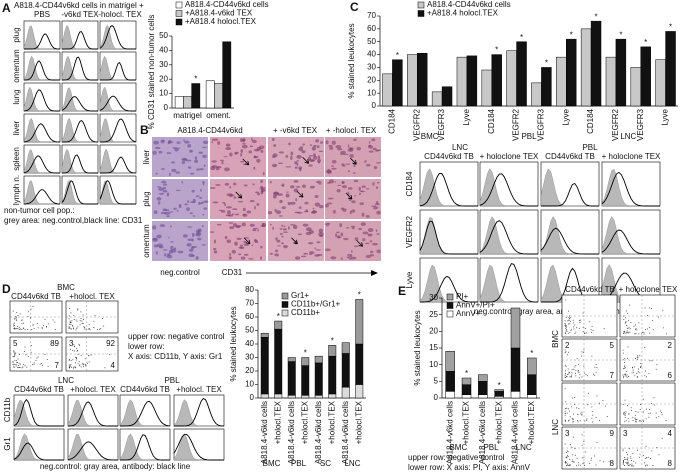 This screenshot has width=680, height=472. I want to click on x-tick-label: +holocl.TEX, so click(304, 422).